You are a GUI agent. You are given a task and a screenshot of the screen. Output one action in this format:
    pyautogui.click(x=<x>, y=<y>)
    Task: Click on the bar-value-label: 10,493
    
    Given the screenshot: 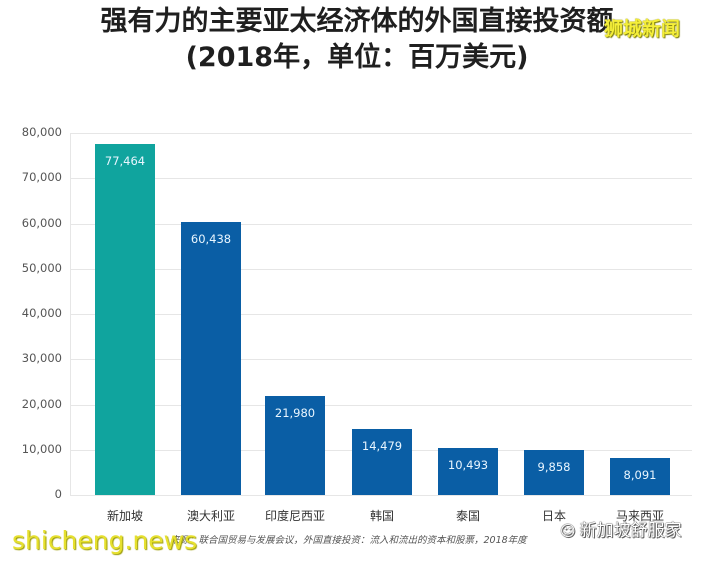 What is the action you would take?
    pyautogui.click(x=468, y=464)
    